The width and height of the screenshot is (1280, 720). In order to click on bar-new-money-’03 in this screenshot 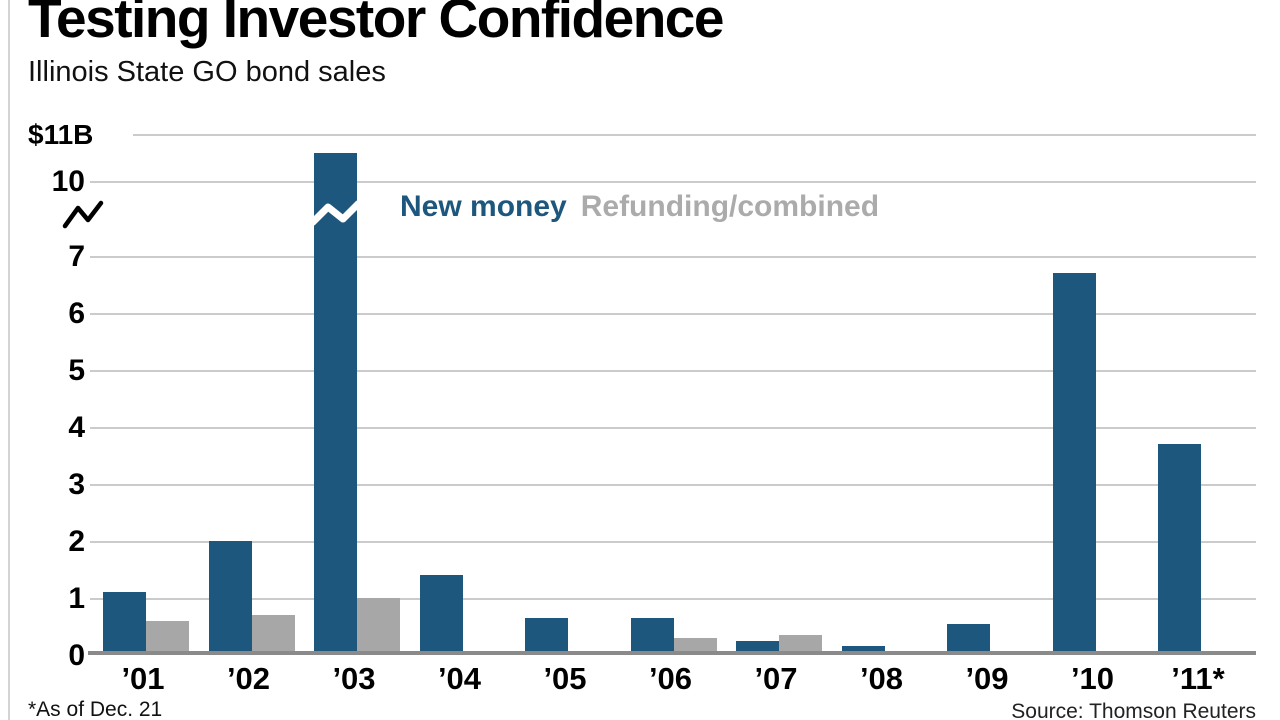, I will do `click(335, 403)`.